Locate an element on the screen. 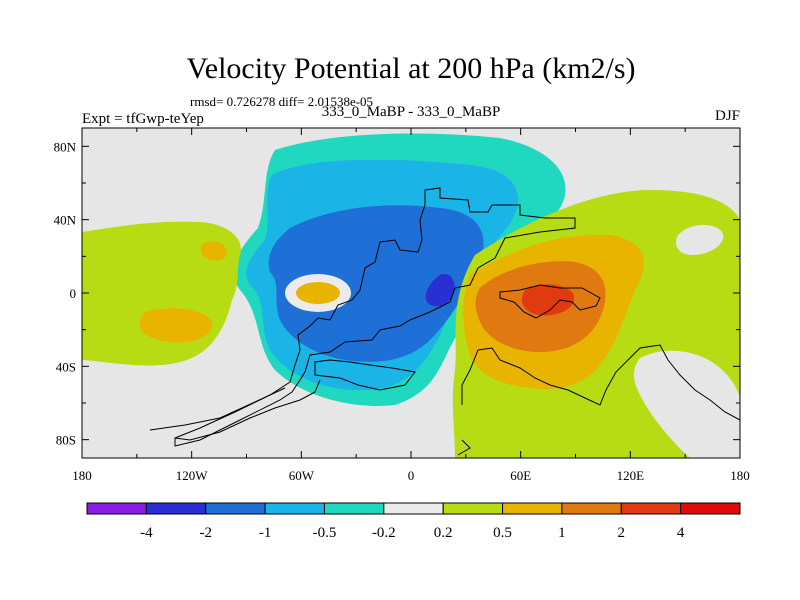  x-tick-label: 120E is located at coordinates (631, 475).